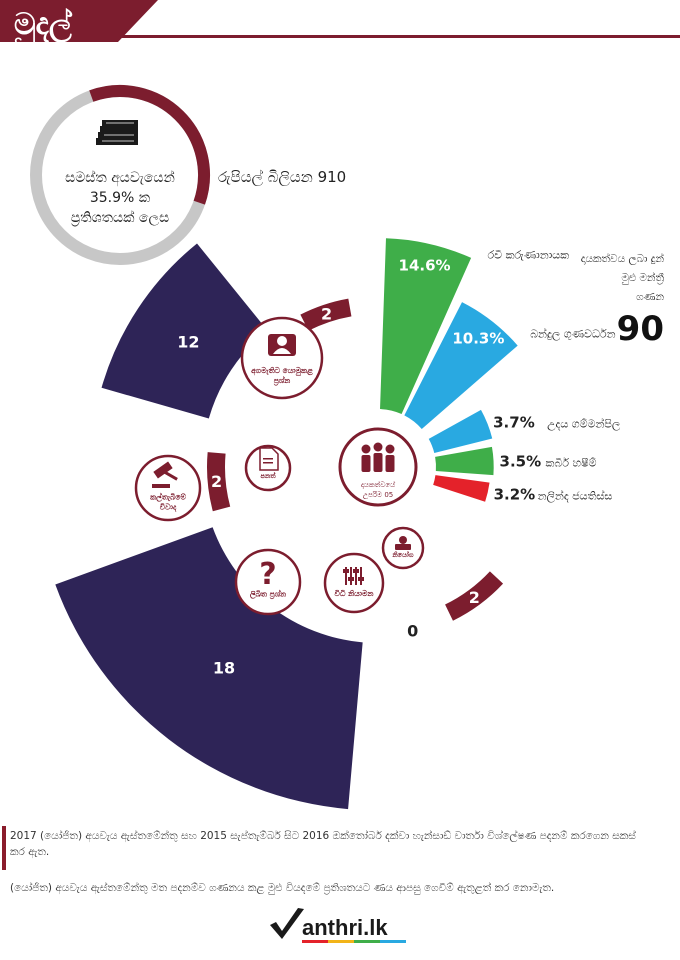 This screenshot has width=680, height=960. I want to click on mp-count-line-2: මුළු මන්ත්‍රී, so click(643, 277).